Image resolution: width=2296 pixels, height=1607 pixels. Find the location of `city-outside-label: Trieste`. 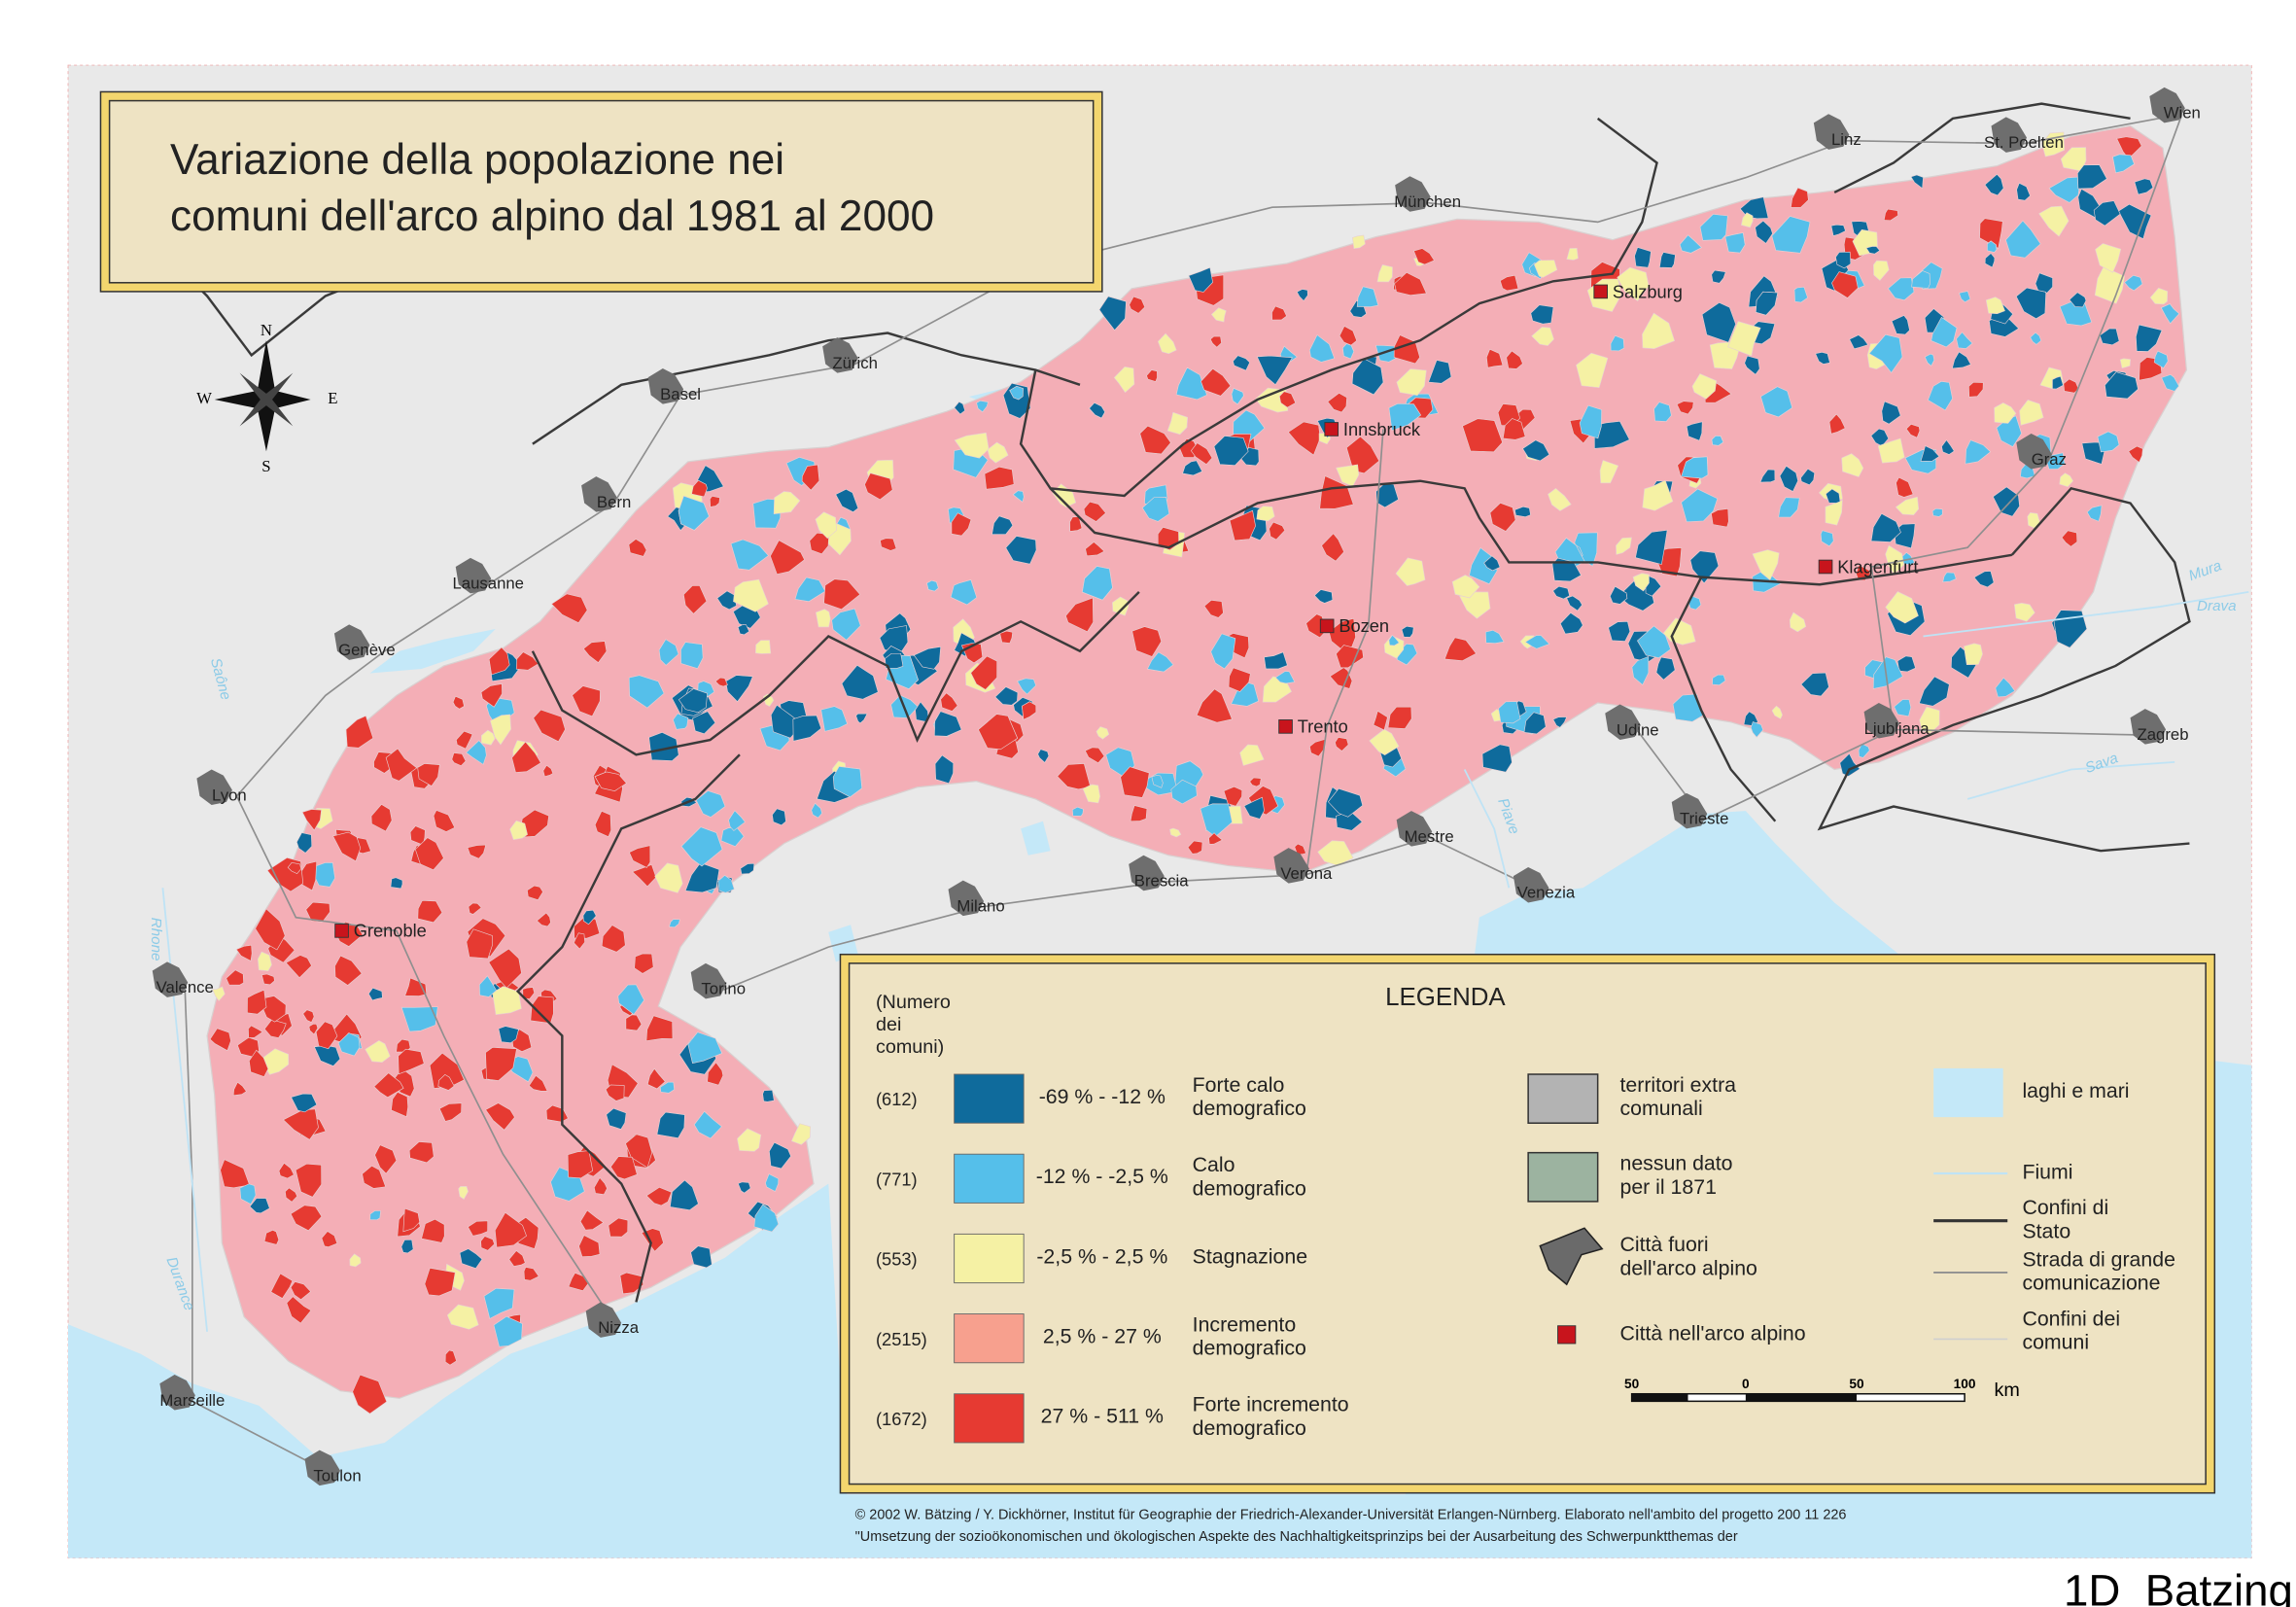

city-outside-label: Trieste is located at coordinates (1704, 819).